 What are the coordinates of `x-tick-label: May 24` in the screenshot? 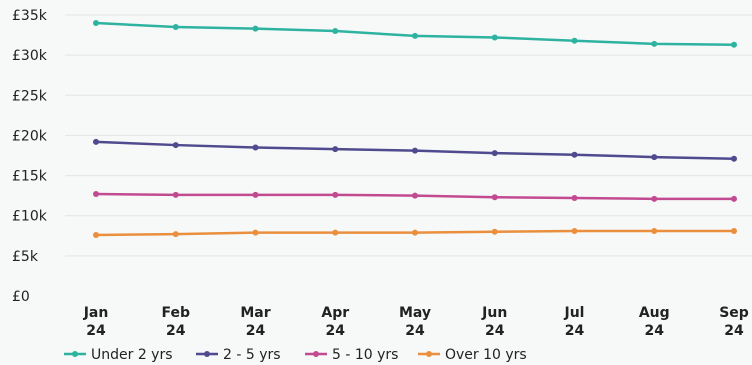 It's located at (415, 322).